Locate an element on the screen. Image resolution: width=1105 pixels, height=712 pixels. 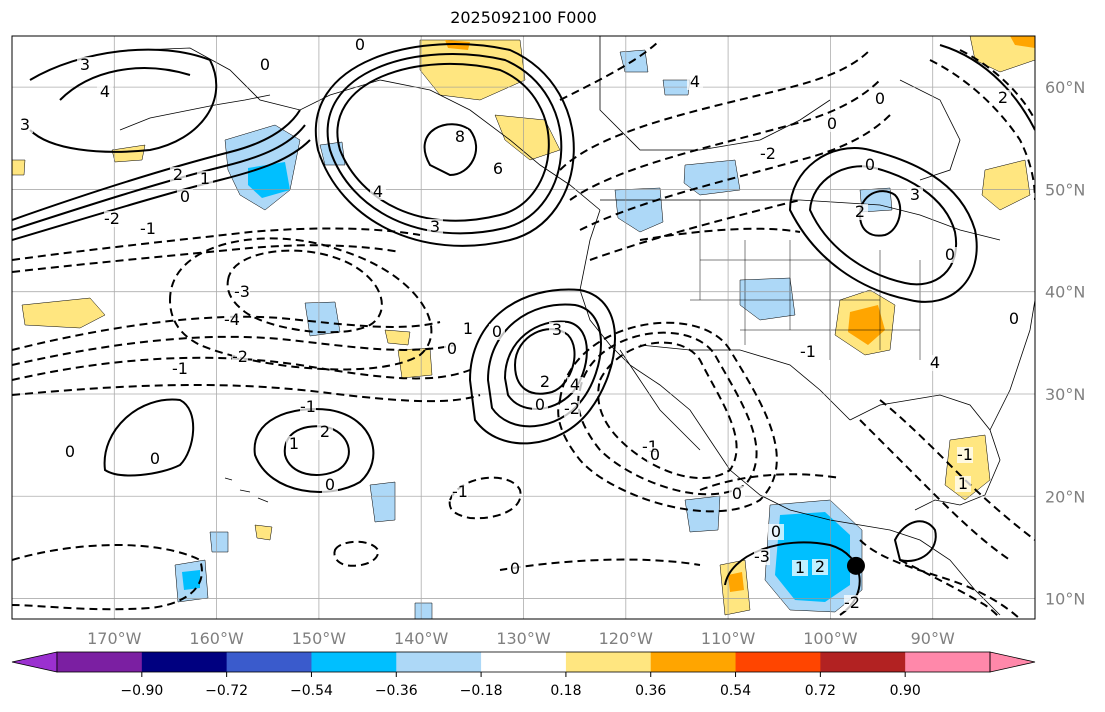
colorbar-tick-label: 0.90 is located at coordinates (905, 691).